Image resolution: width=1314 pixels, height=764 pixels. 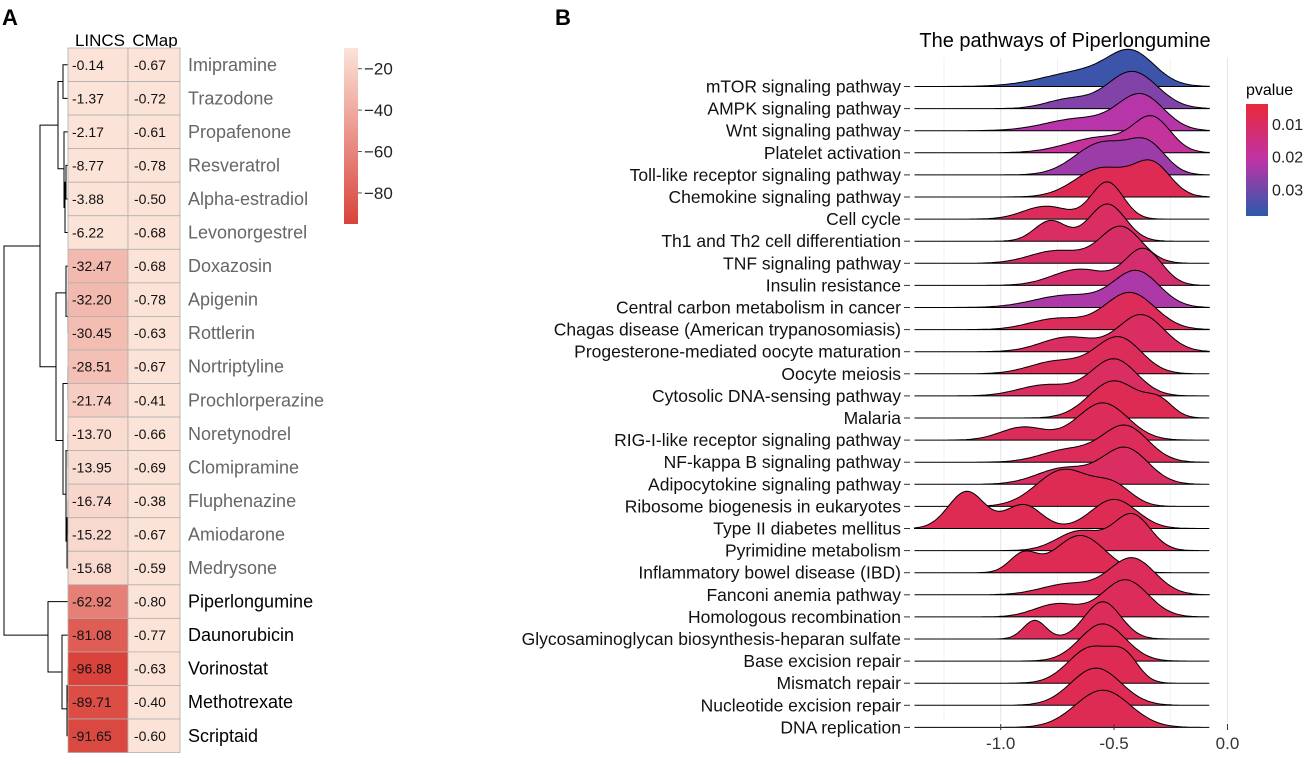 What do you see at coordinates (248, 199) in the screenshot?
I see `drug-label: Alpha-estradiol` at bounding box center [248, 199].